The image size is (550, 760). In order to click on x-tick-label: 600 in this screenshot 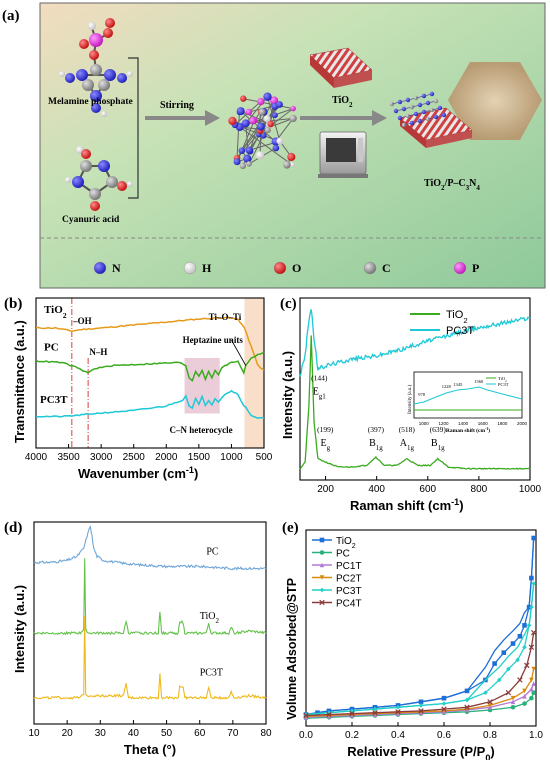, I will do `click(427, 489)`.